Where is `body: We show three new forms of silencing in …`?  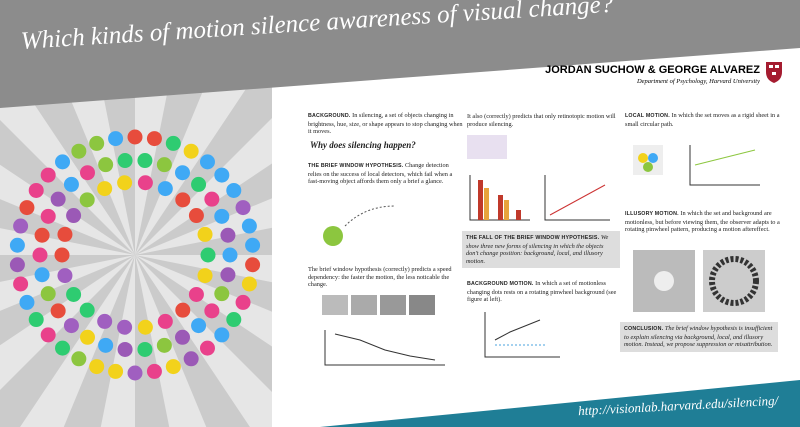
body: We show three new forms of silencing in … is located at coordinates (537, 249).